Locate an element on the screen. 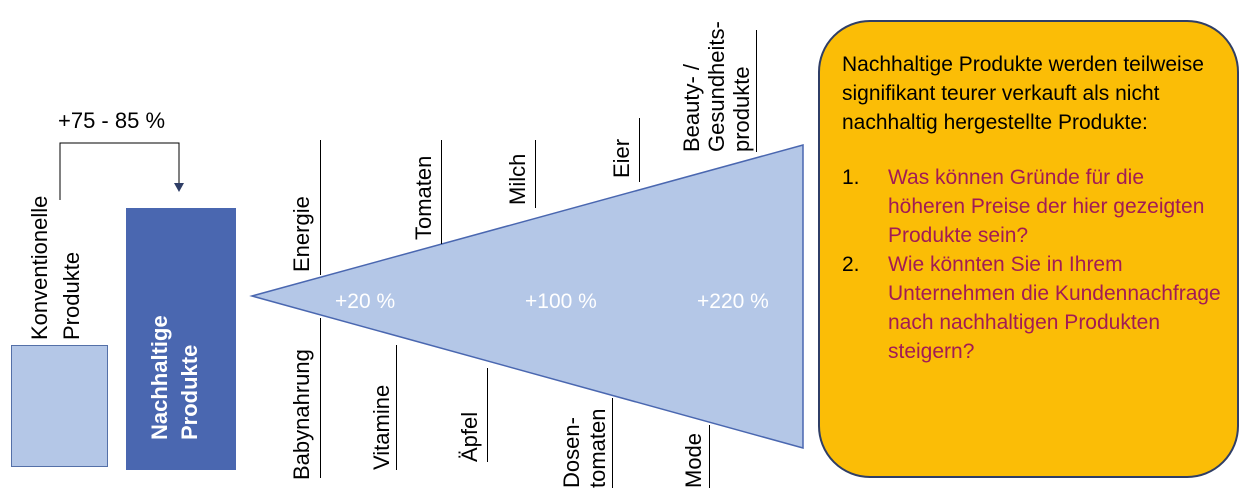 This screenshot has width=1250, height=492. product-mode: Mode is located at coordinates (693, 460).